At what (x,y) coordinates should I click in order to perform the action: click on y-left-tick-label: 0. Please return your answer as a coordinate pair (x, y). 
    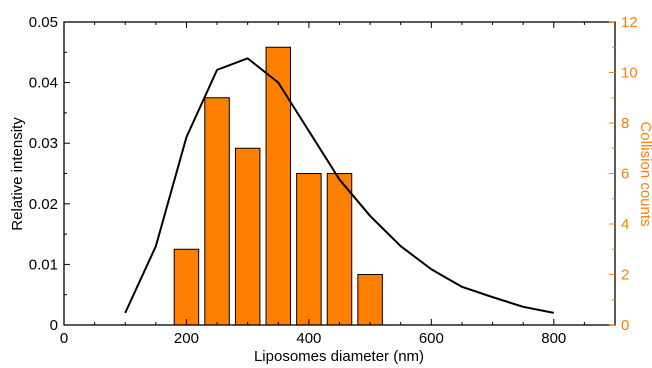
    Looking at the image, I should click on (54, 325).